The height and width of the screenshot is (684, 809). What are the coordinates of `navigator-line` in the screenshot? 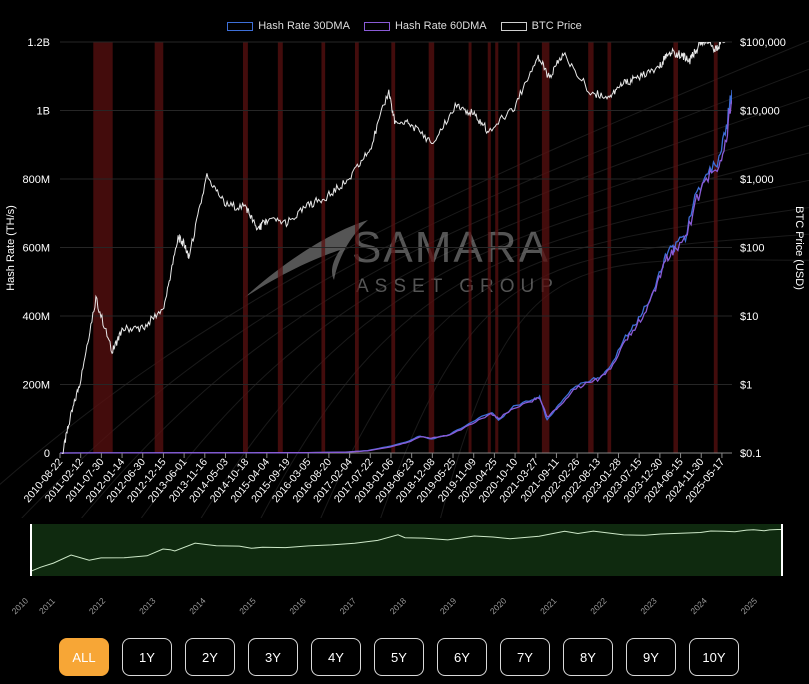 It's located at (406, 550).